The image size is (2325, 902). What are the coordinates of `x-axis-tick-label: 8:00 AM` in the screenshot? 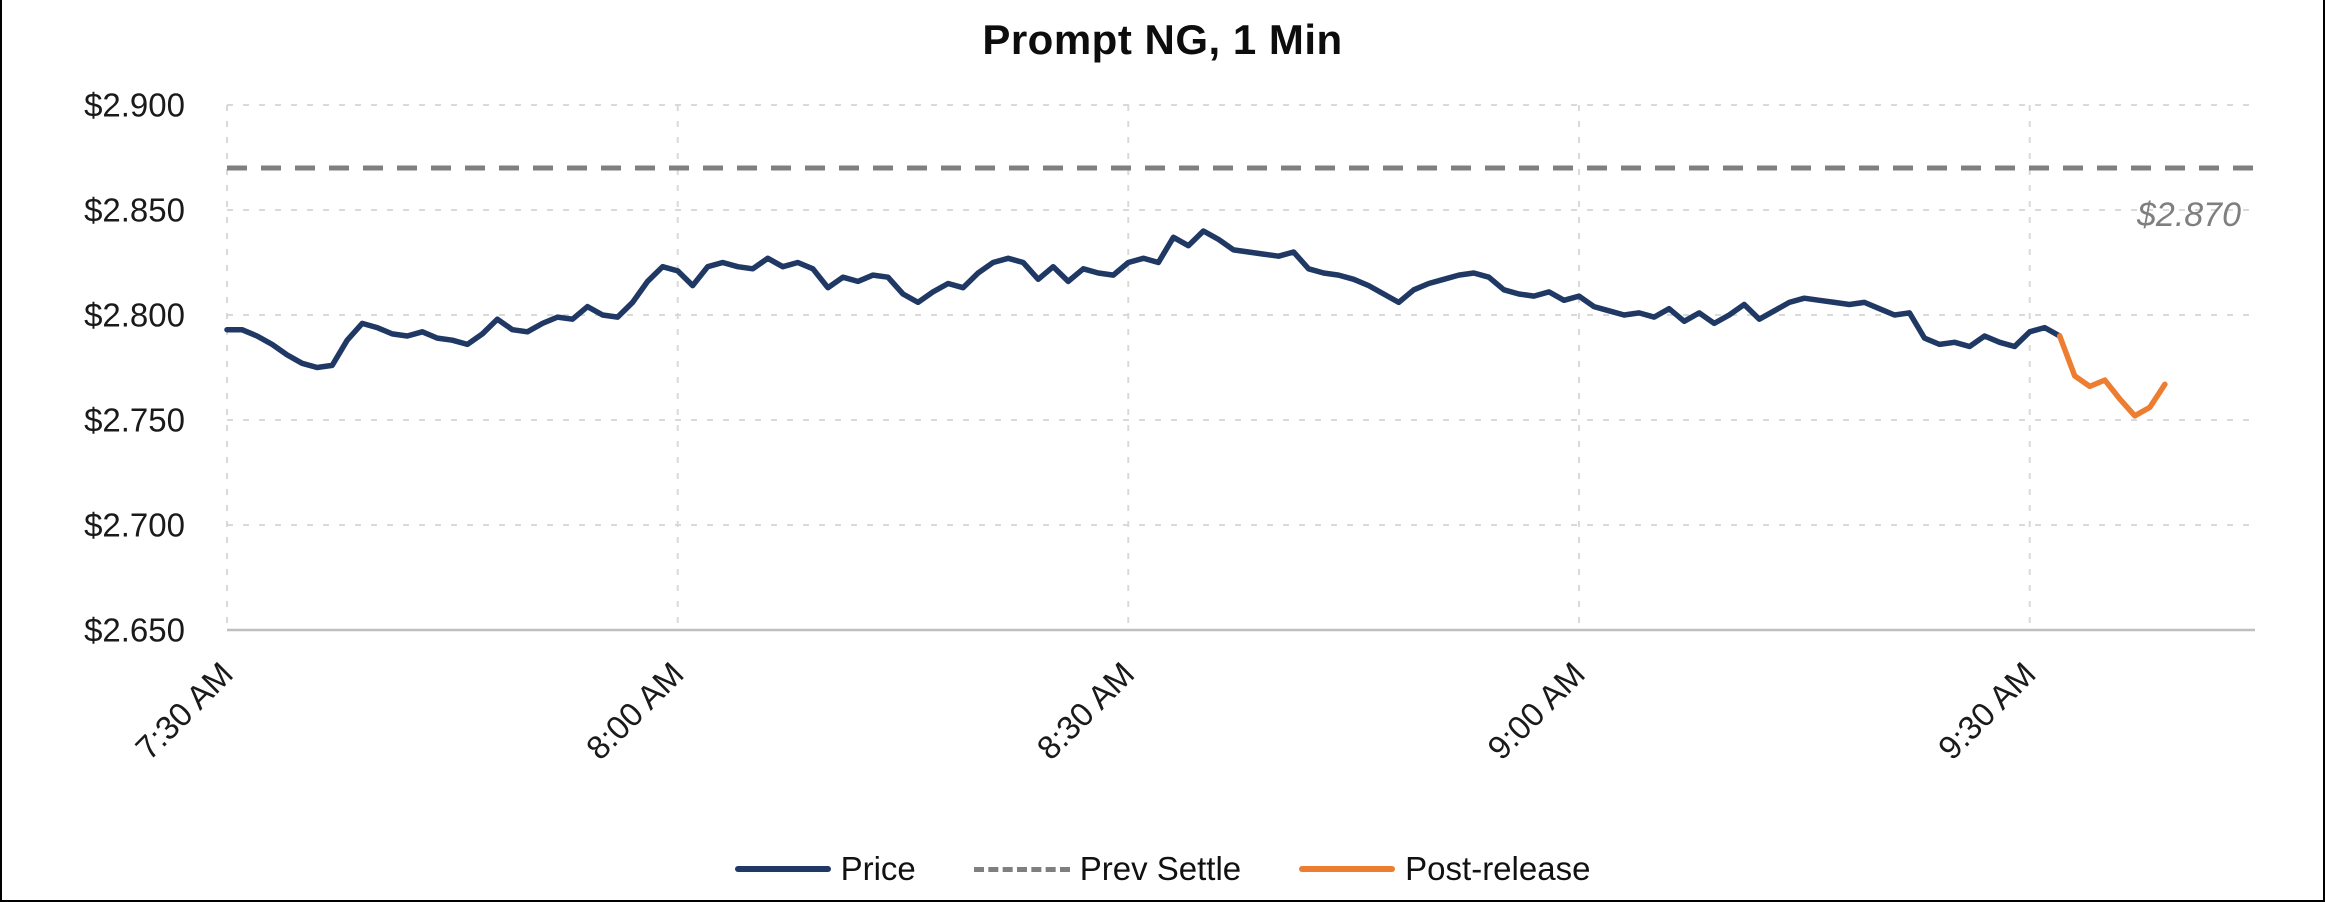 It's located at (635, 711).